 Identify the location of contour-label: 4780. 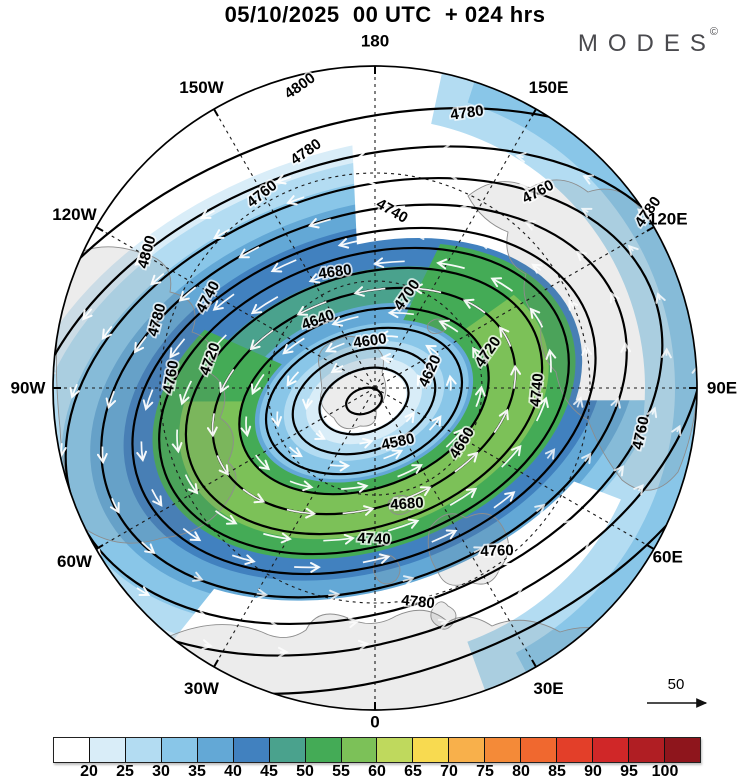
(418, 602).